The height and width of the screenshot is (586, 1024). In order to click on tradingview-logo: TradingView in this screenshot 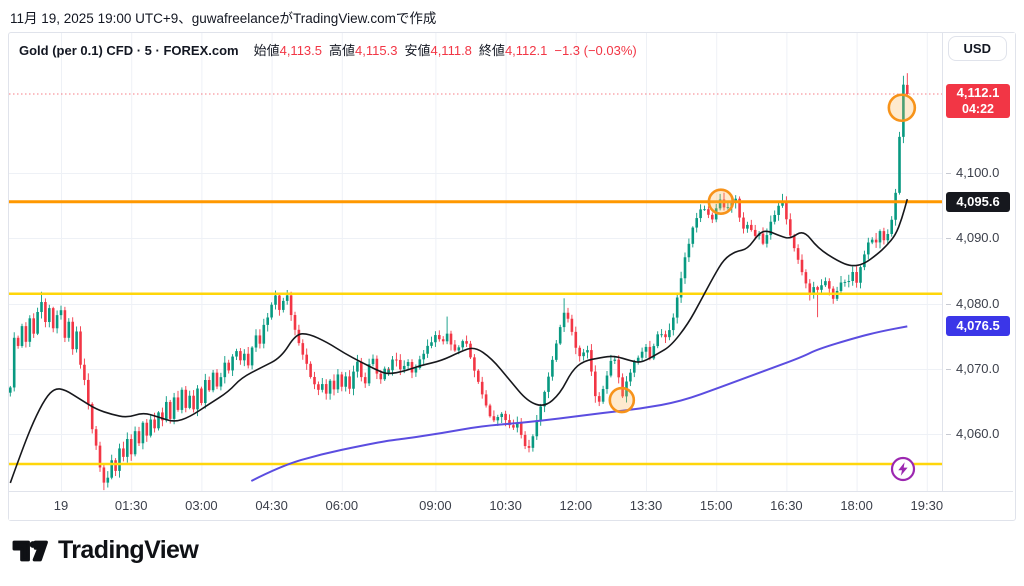, I will do `click(105, 550)`.